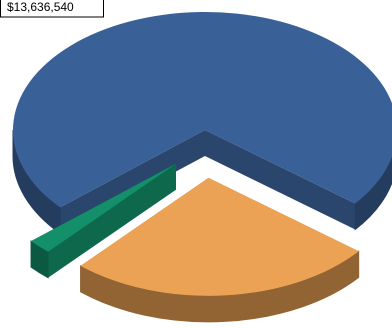 The image size is (392, 328). Describe the element at coordinates (40, 7) in the screenshot. I see `data-label: $13,636,540` at that location.